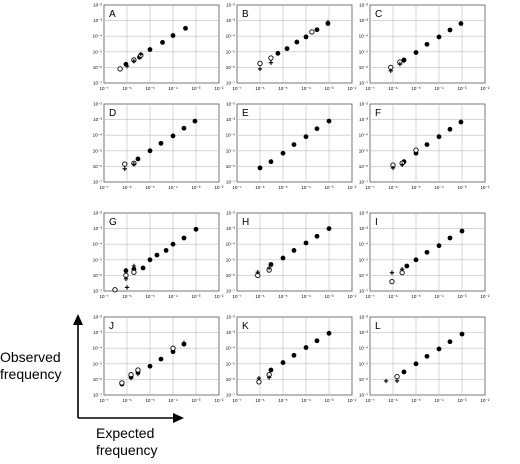  I want to click on x-axis-arrow-head, so click(178, 418).